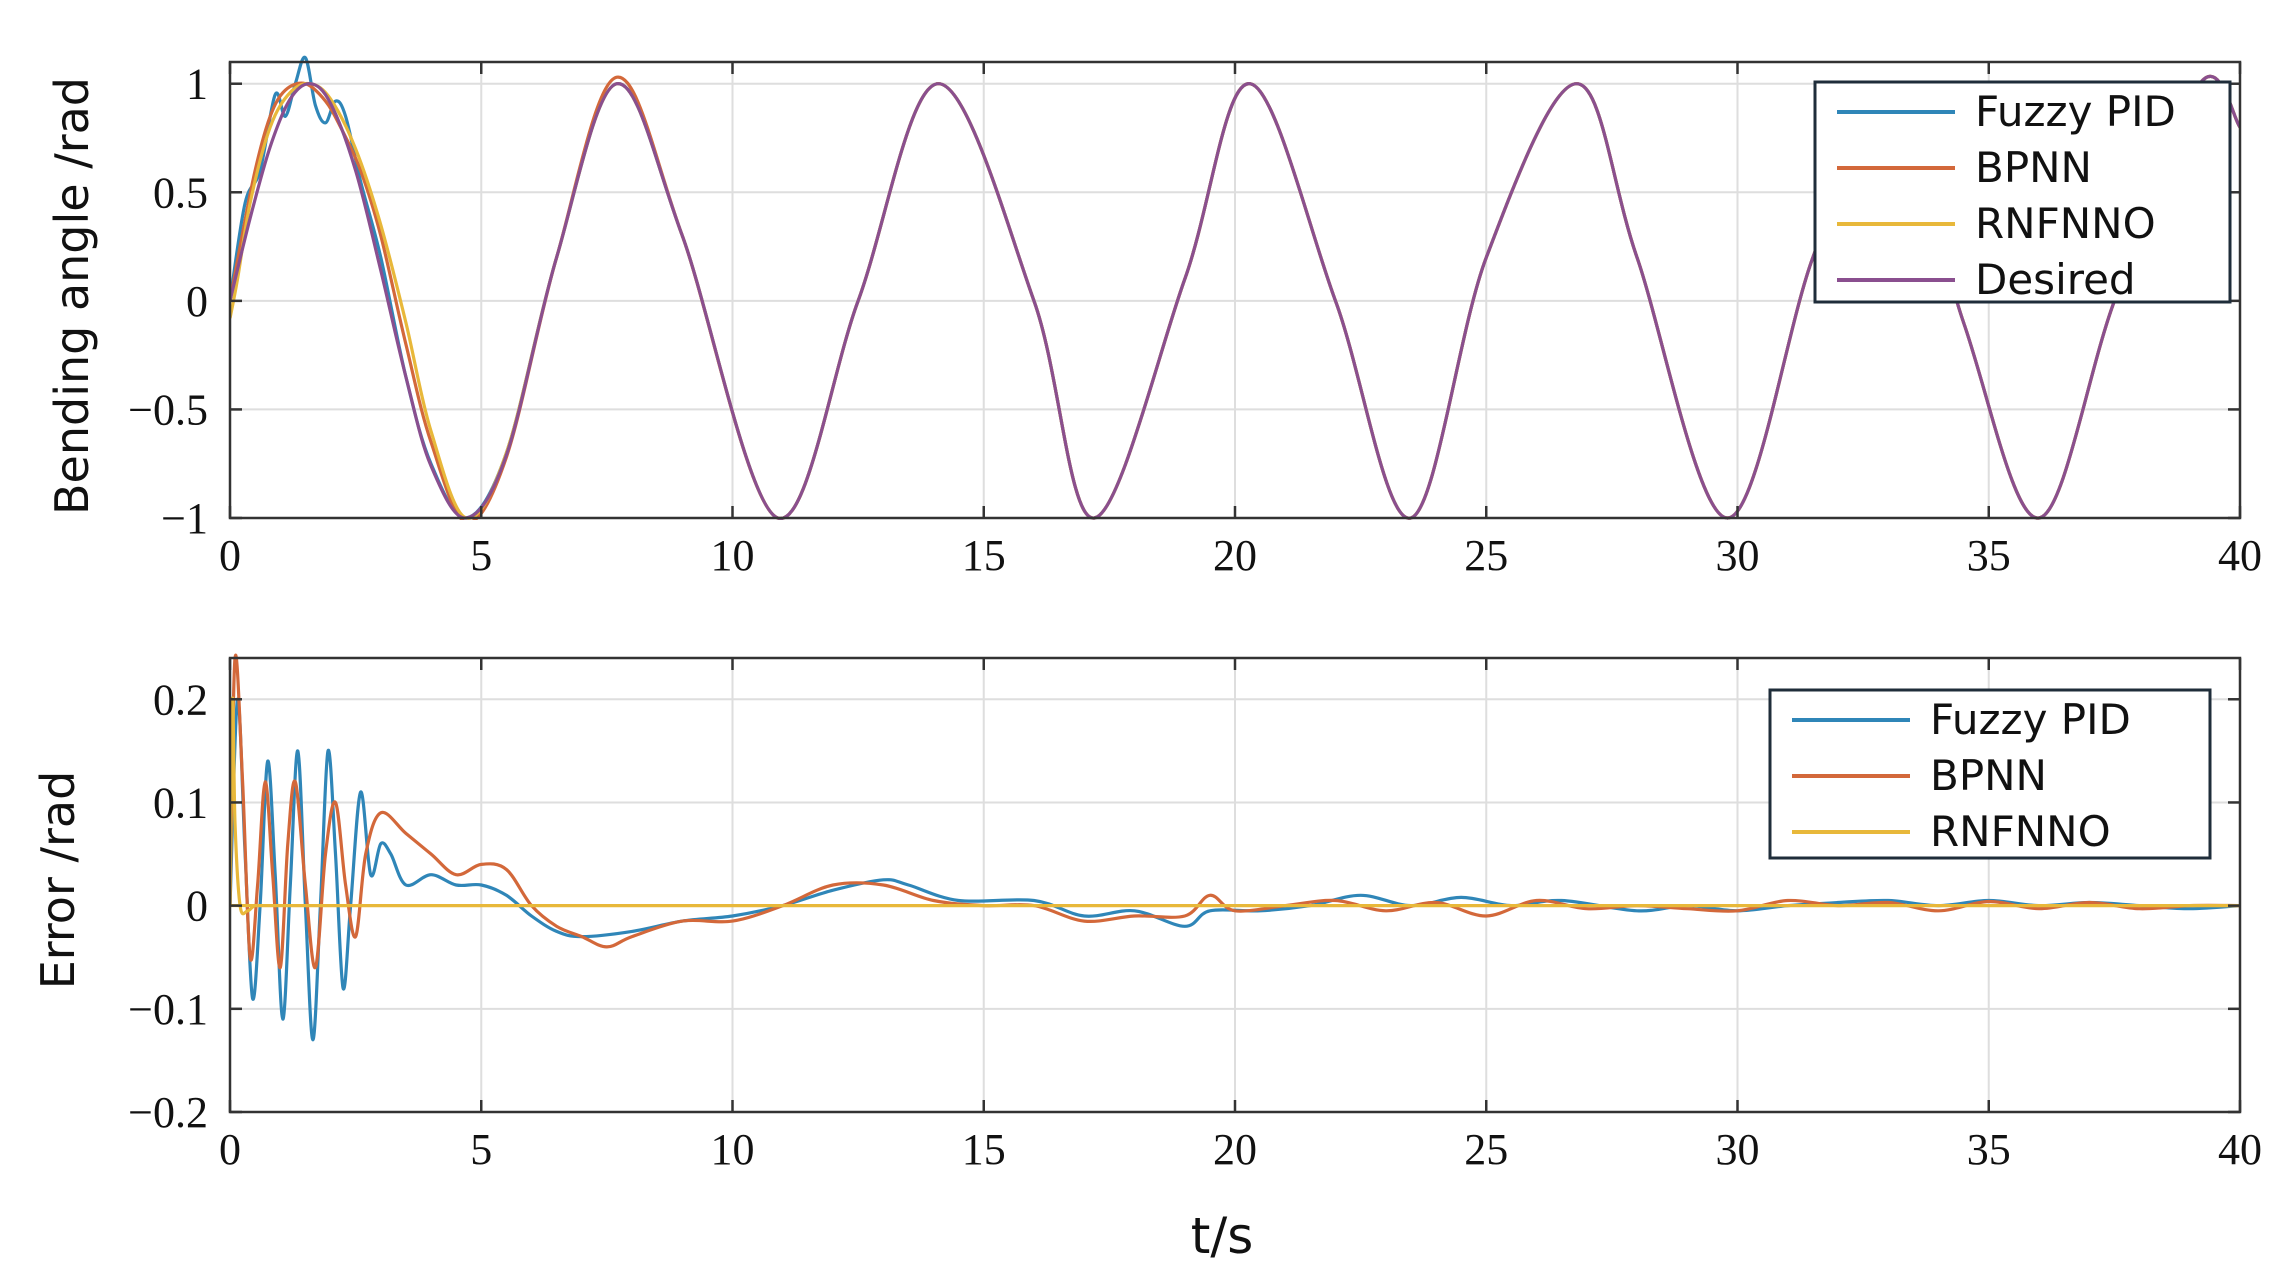 Image resolution: width=2290 pixels, height=1282 pixels. What do you see at coordinates (72, 296) in the screenshot?
I see `bending-y-axis-label: Bending angle /rad` at bounding box center [72, 296].